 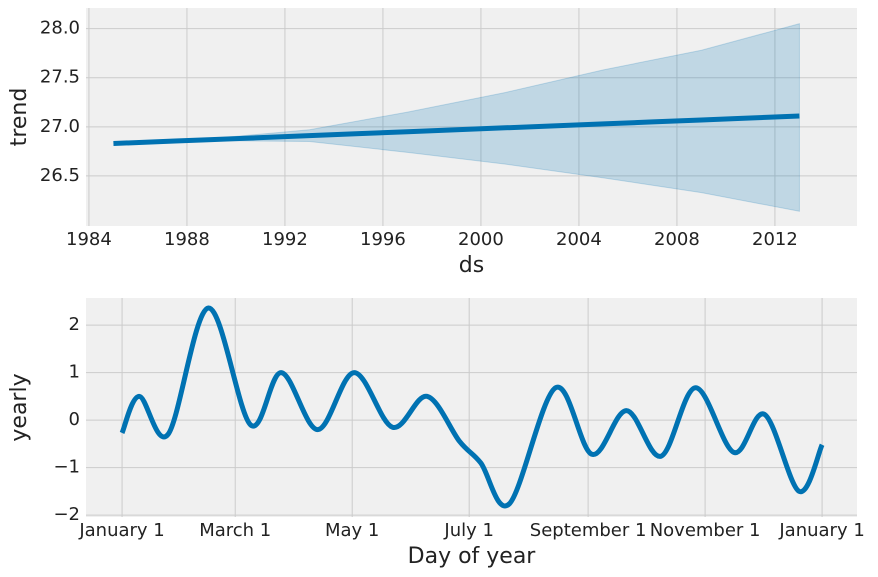 I want to click on y-tick-label: −2, so click(x=66, y=514).